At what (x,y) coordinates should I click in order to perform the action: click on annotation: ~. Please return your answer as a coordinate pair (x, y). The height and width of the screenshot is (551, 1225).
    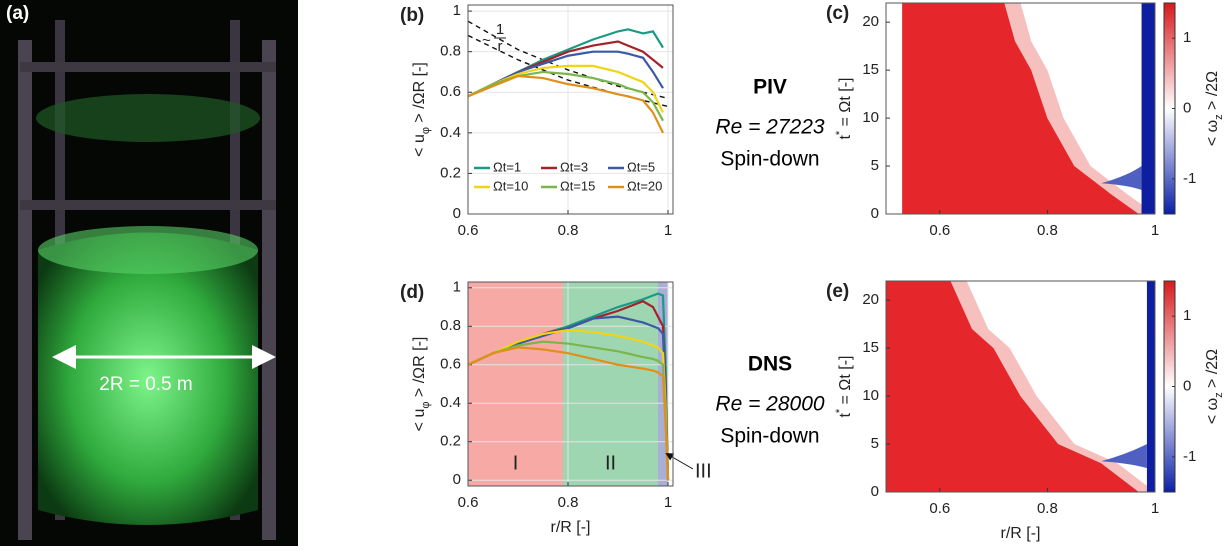
    Looking at the image, I should click on (486, 40).